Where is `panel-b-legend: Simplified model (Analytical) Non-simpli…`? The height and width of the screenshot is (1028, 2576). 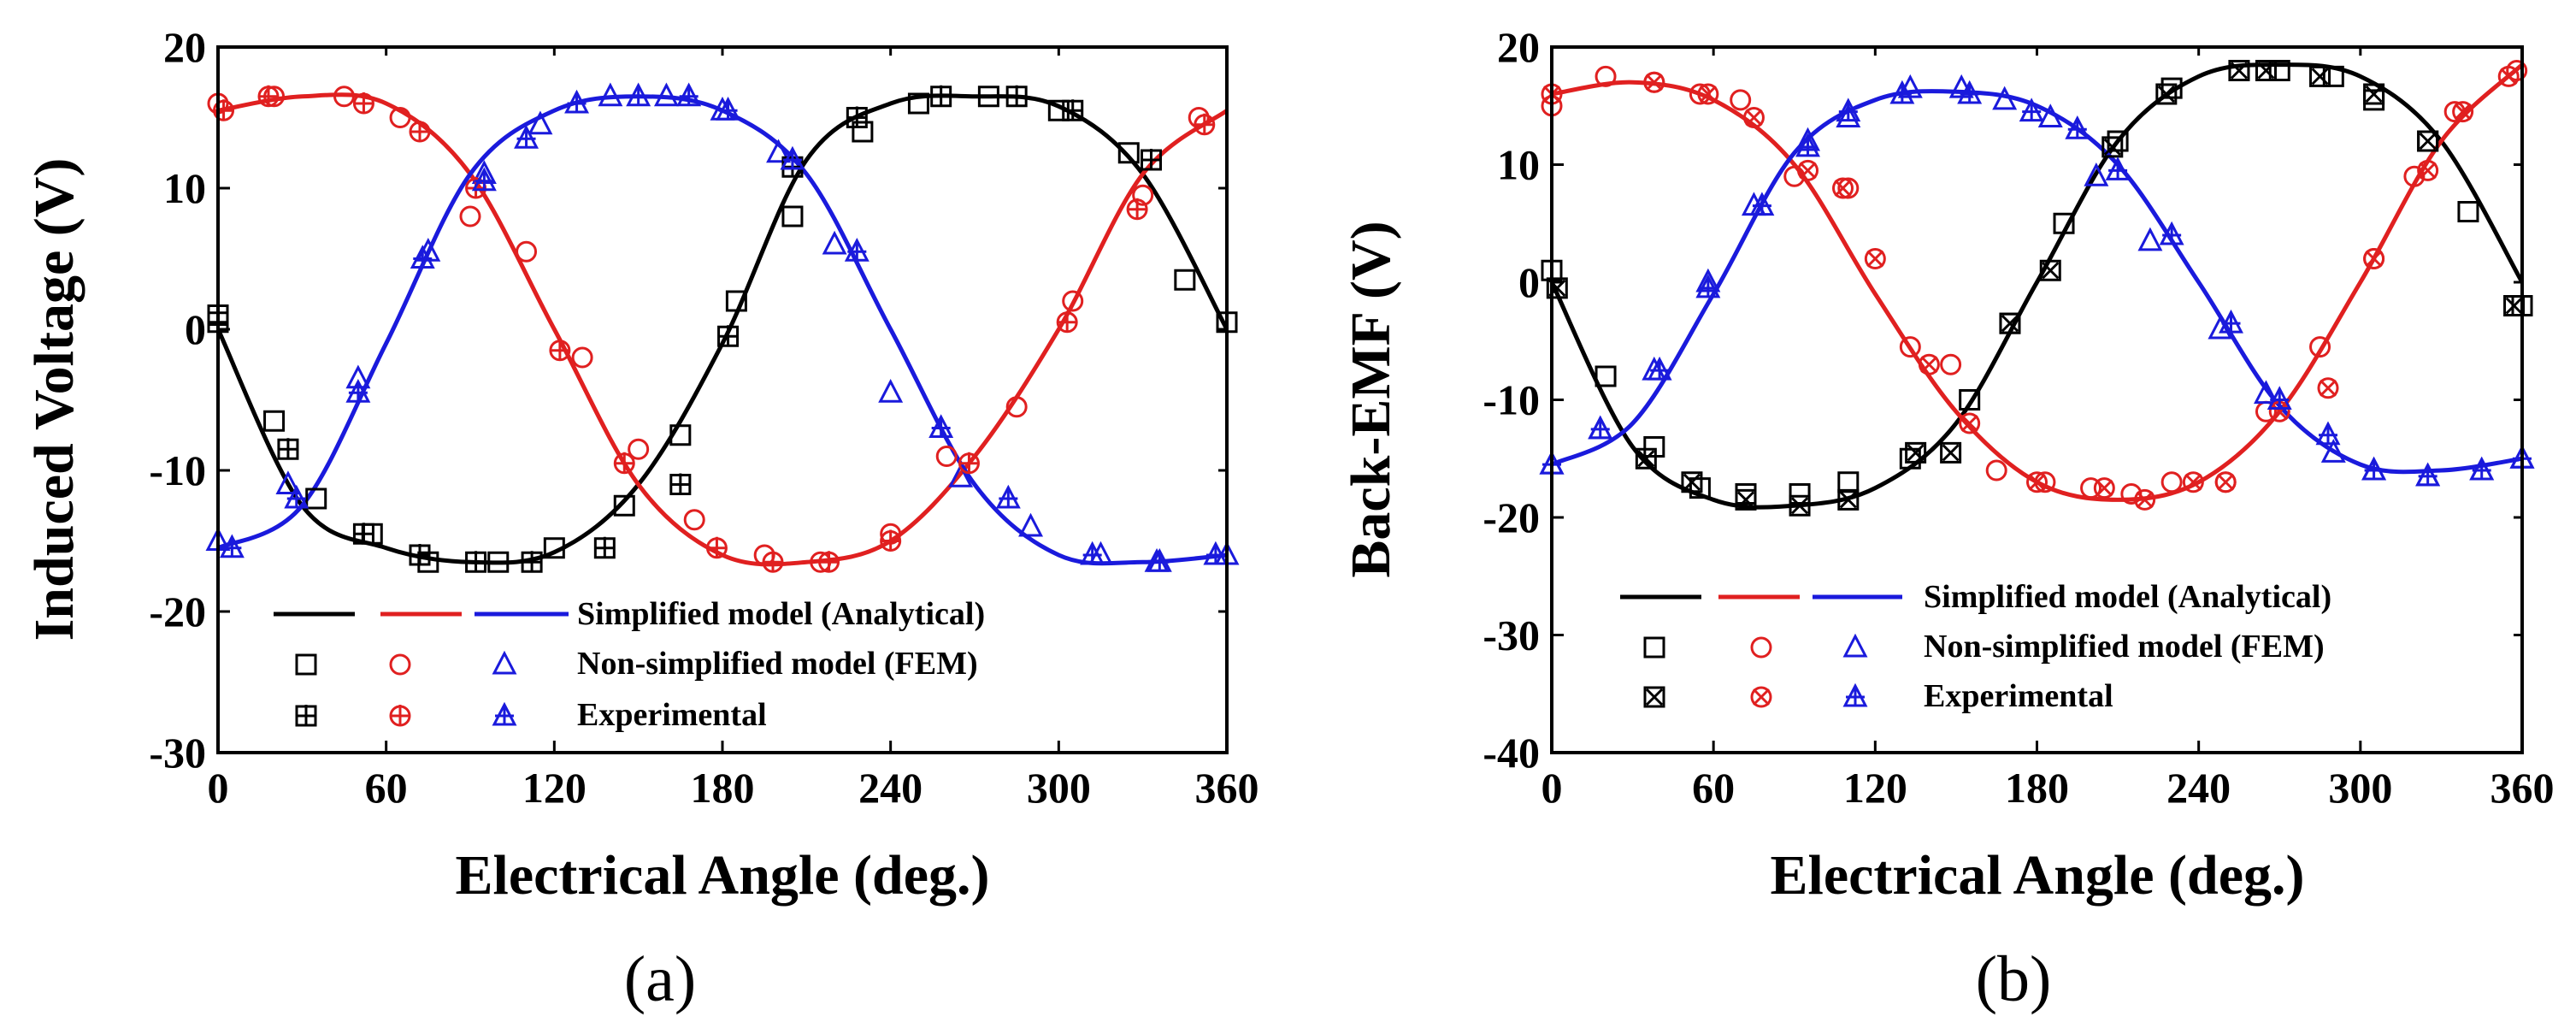
panel-b-legend: Simplified model (Analytical) Non-simpli… is located at coordinates (1975, 646).